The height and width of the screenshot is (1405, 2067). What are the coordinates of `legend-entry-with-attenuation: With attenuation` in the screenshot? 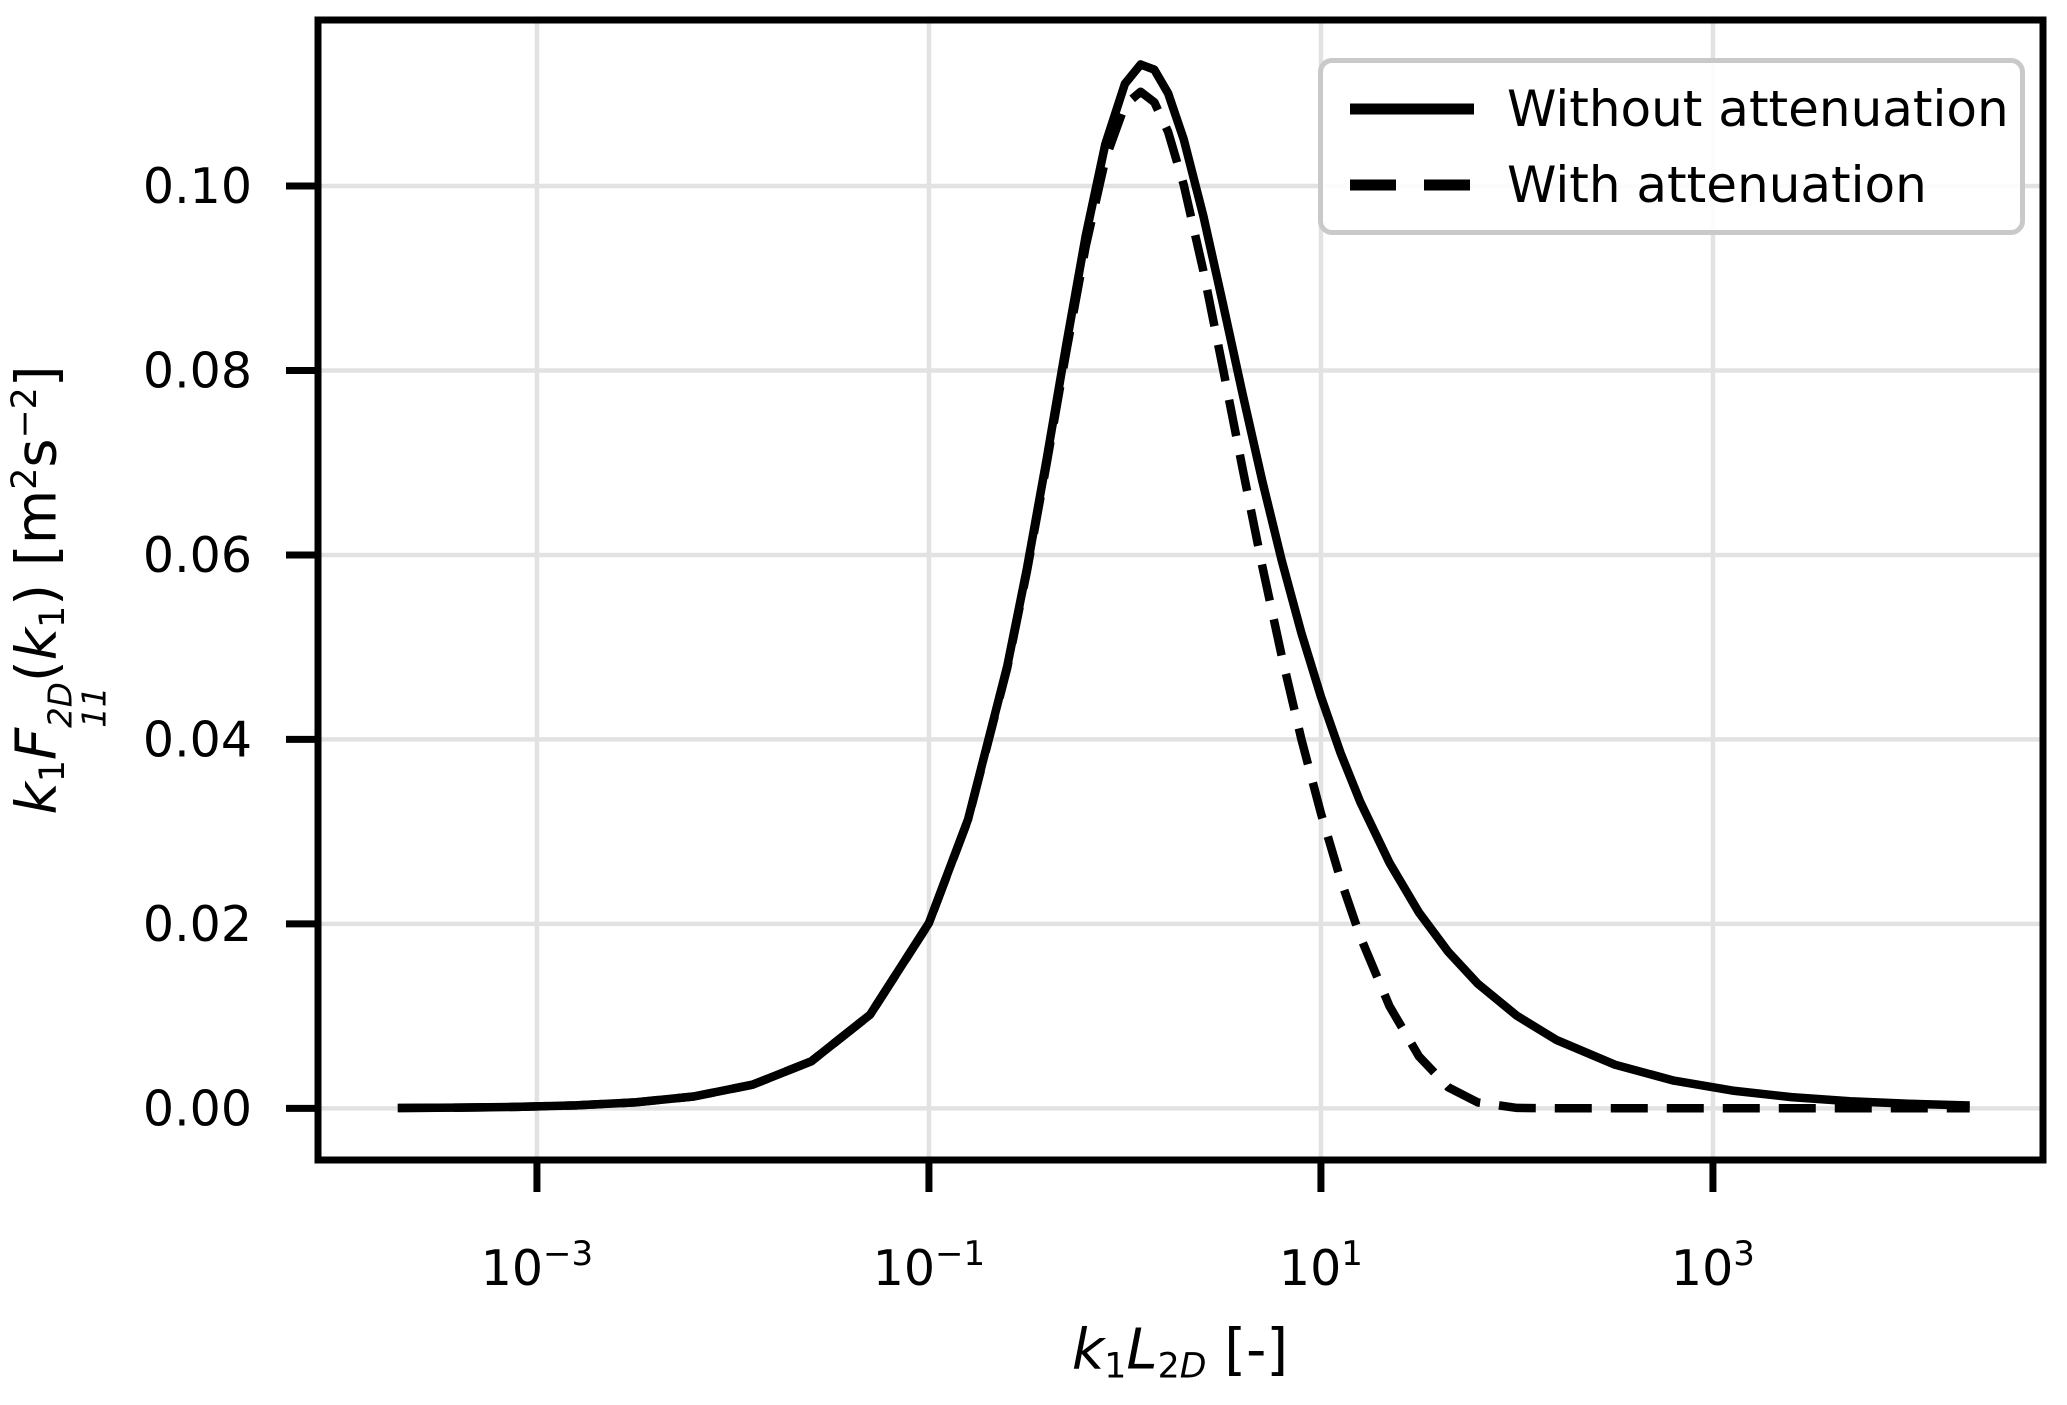 It's located at (1678, 185).